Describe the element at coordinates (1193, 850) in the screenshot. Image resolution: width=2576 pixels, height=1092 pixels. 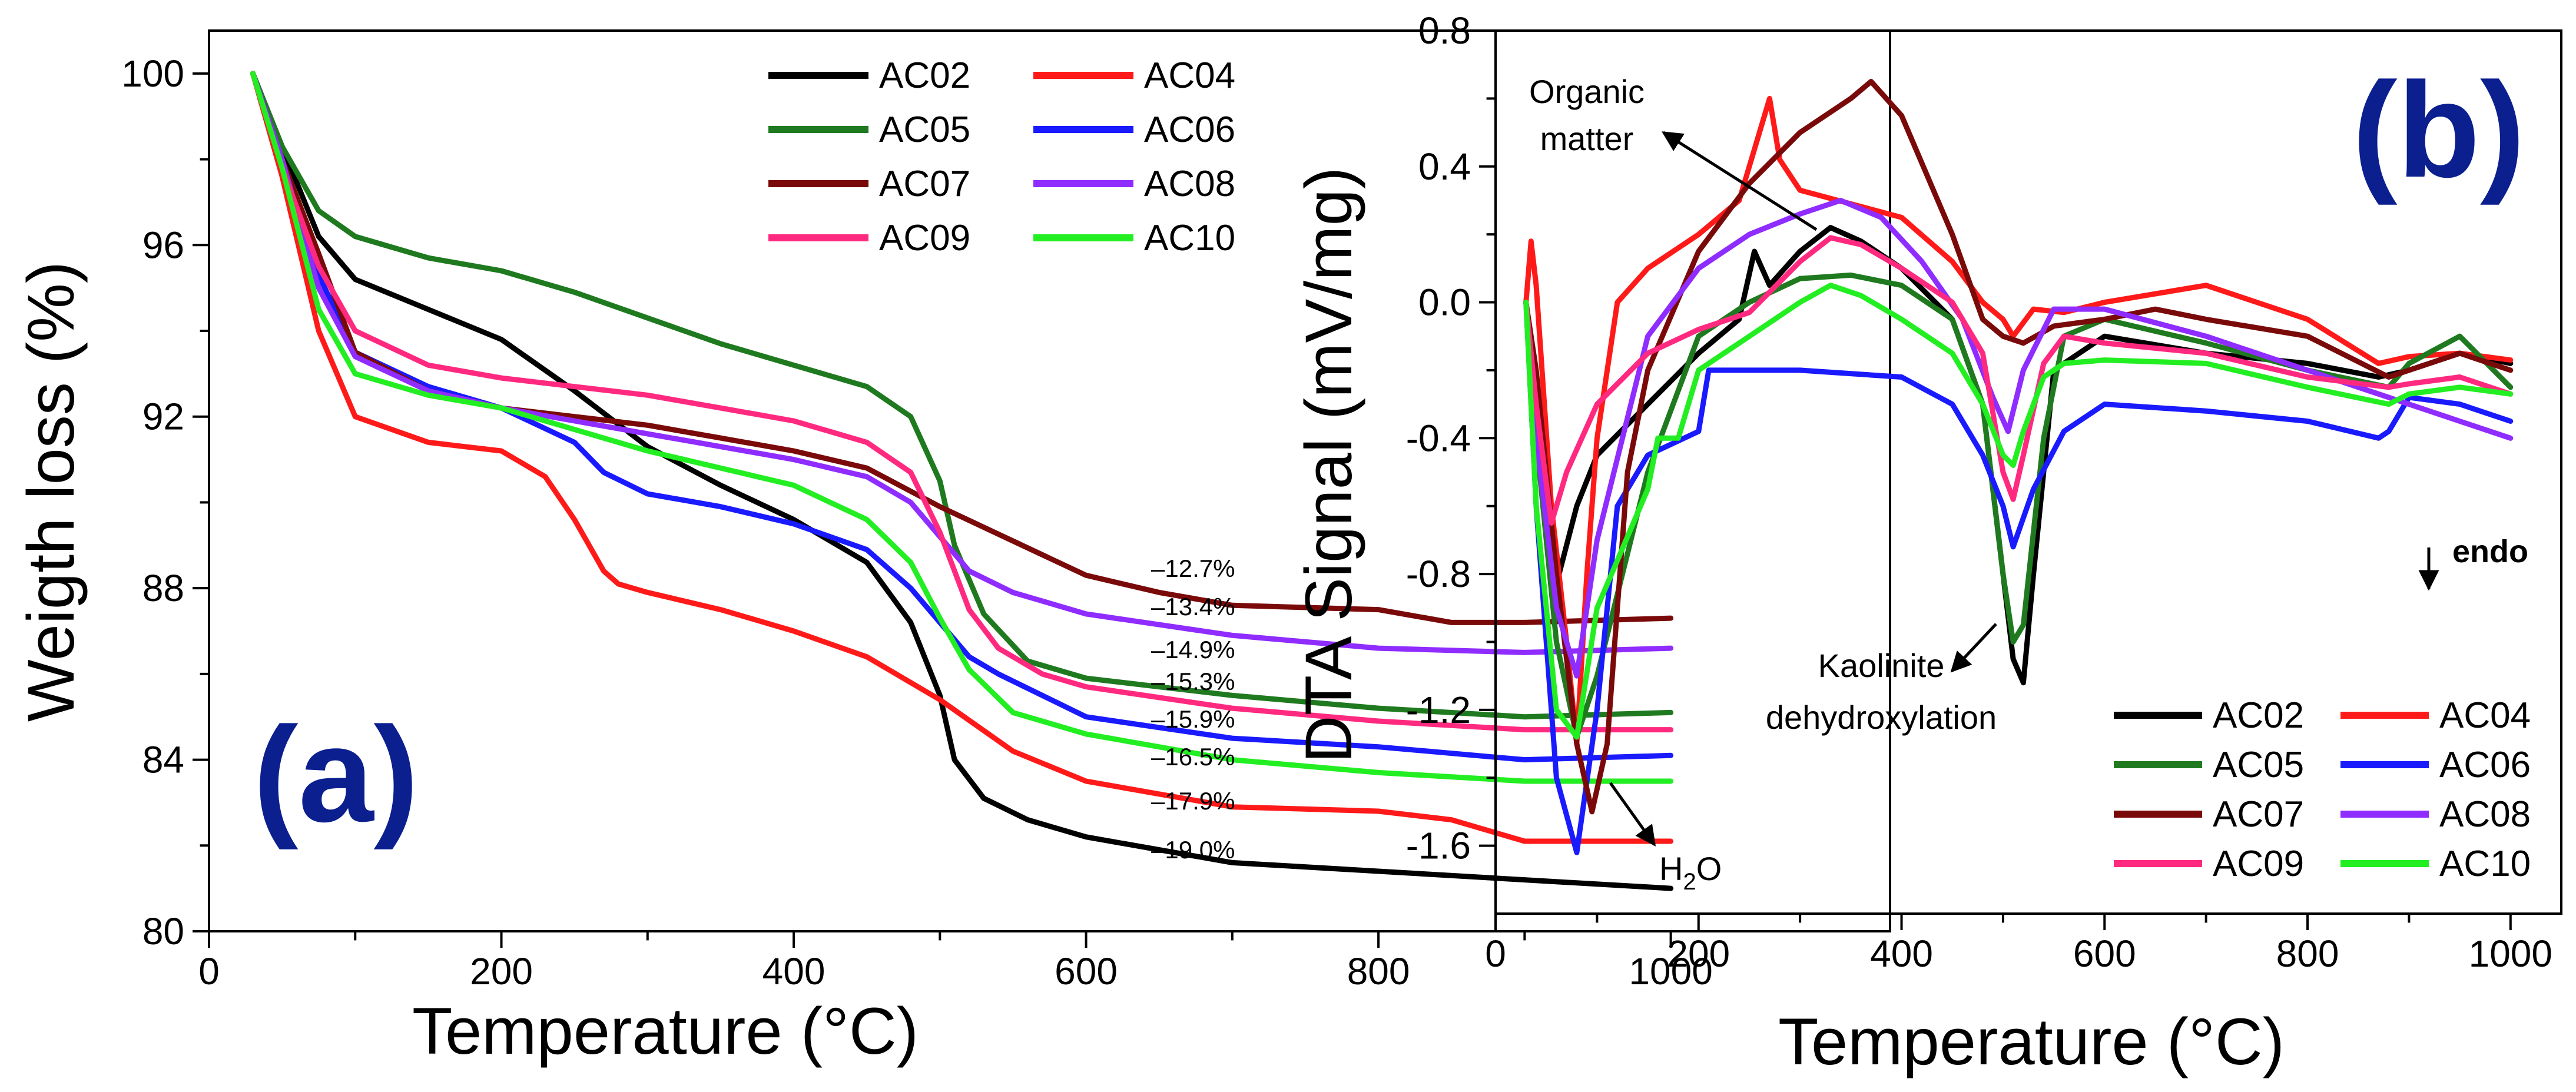
I see `final-loss-label-ac02: –19.0%` at that location.